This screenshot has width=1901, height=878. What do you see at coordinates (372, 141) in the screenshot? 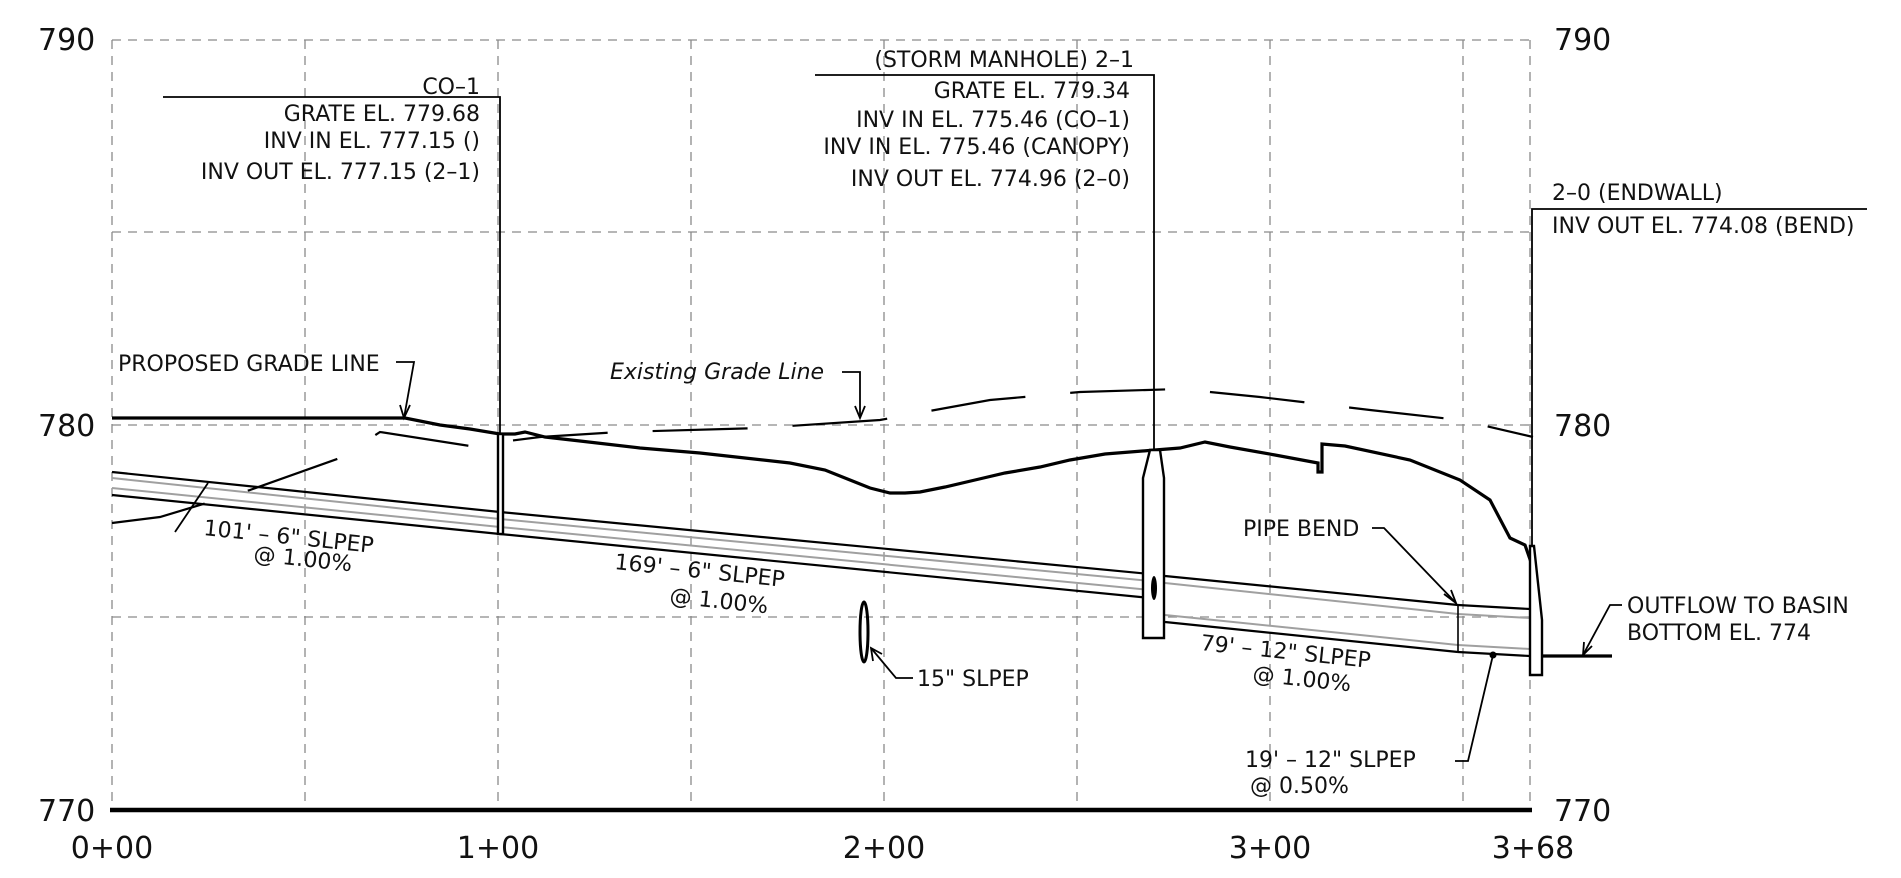
I see `co1-inv-in: INV IN EL. 777.15 ()` at bounding box center [372, 141].